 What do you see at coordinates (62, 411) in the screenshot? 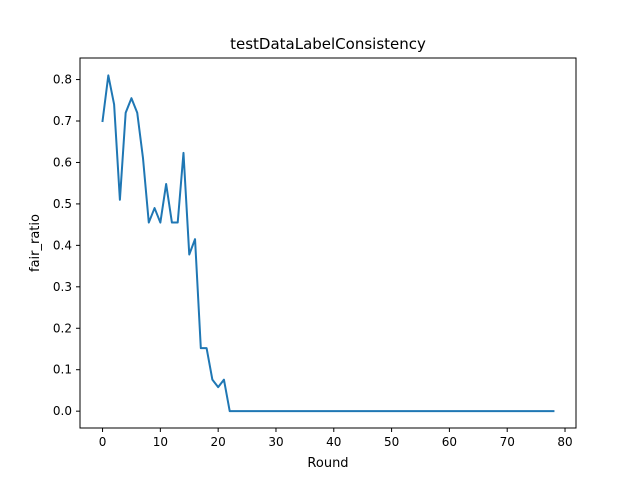
I see `y-tick-label: 0.0` at bounding box center [62, 411].